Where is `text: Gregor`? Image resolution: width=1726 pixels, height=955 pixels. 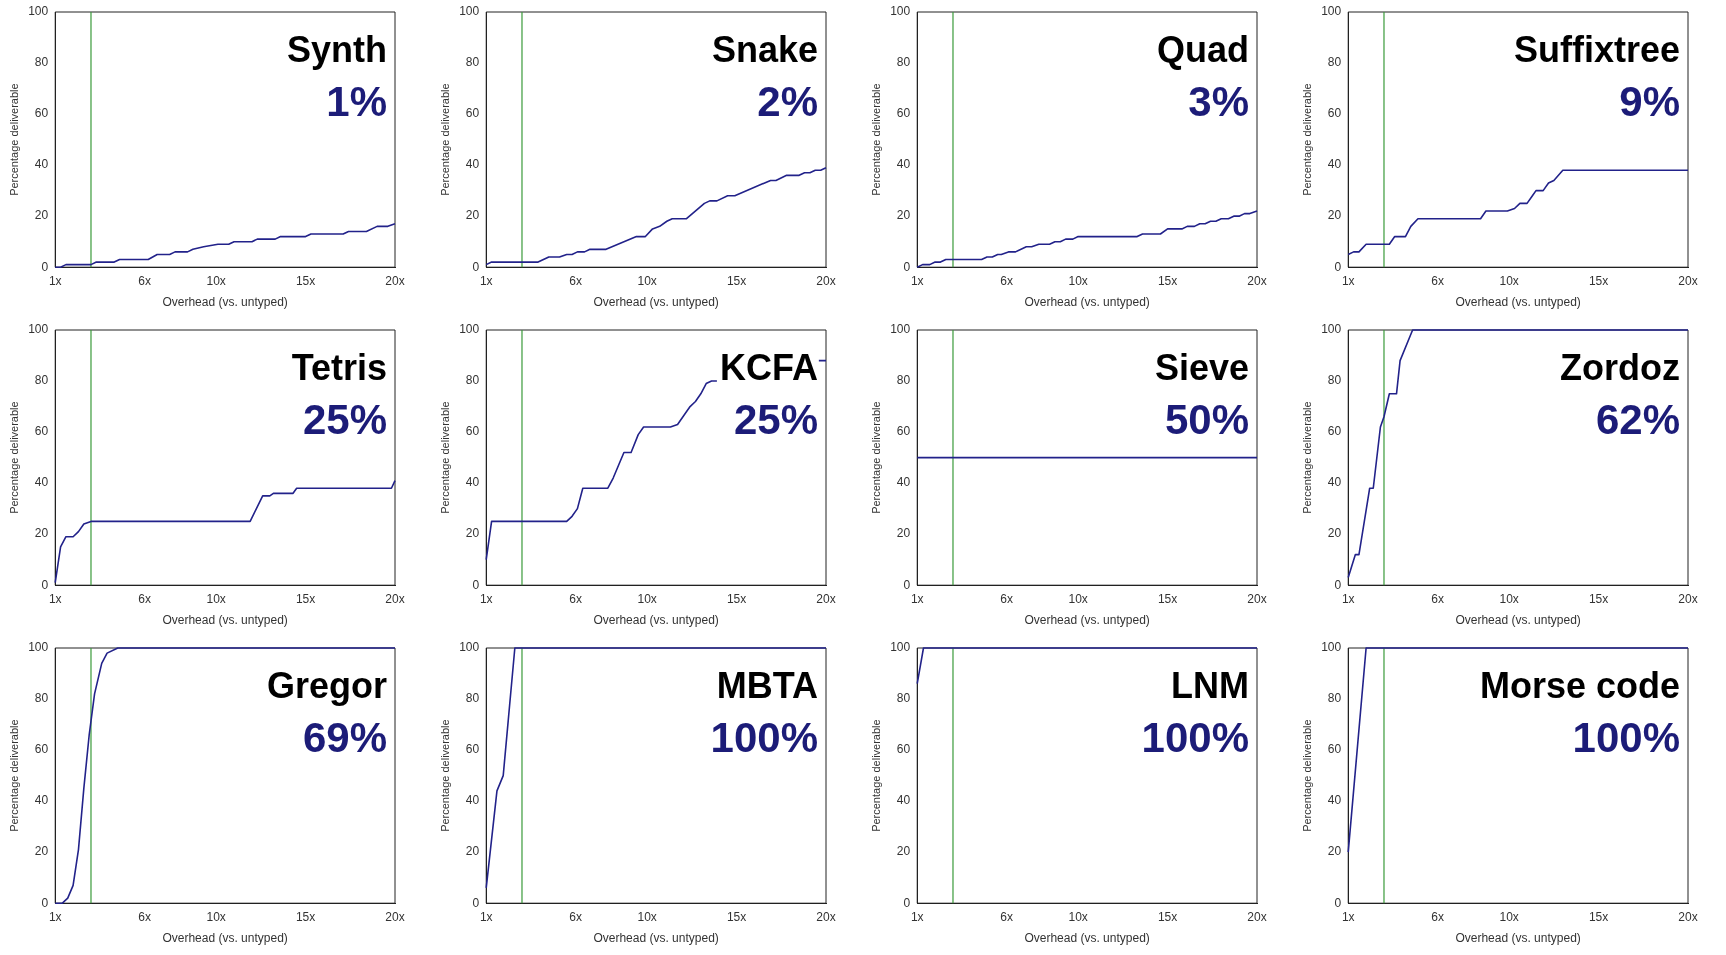
text: Gregor is located at coordinates (326, 685).